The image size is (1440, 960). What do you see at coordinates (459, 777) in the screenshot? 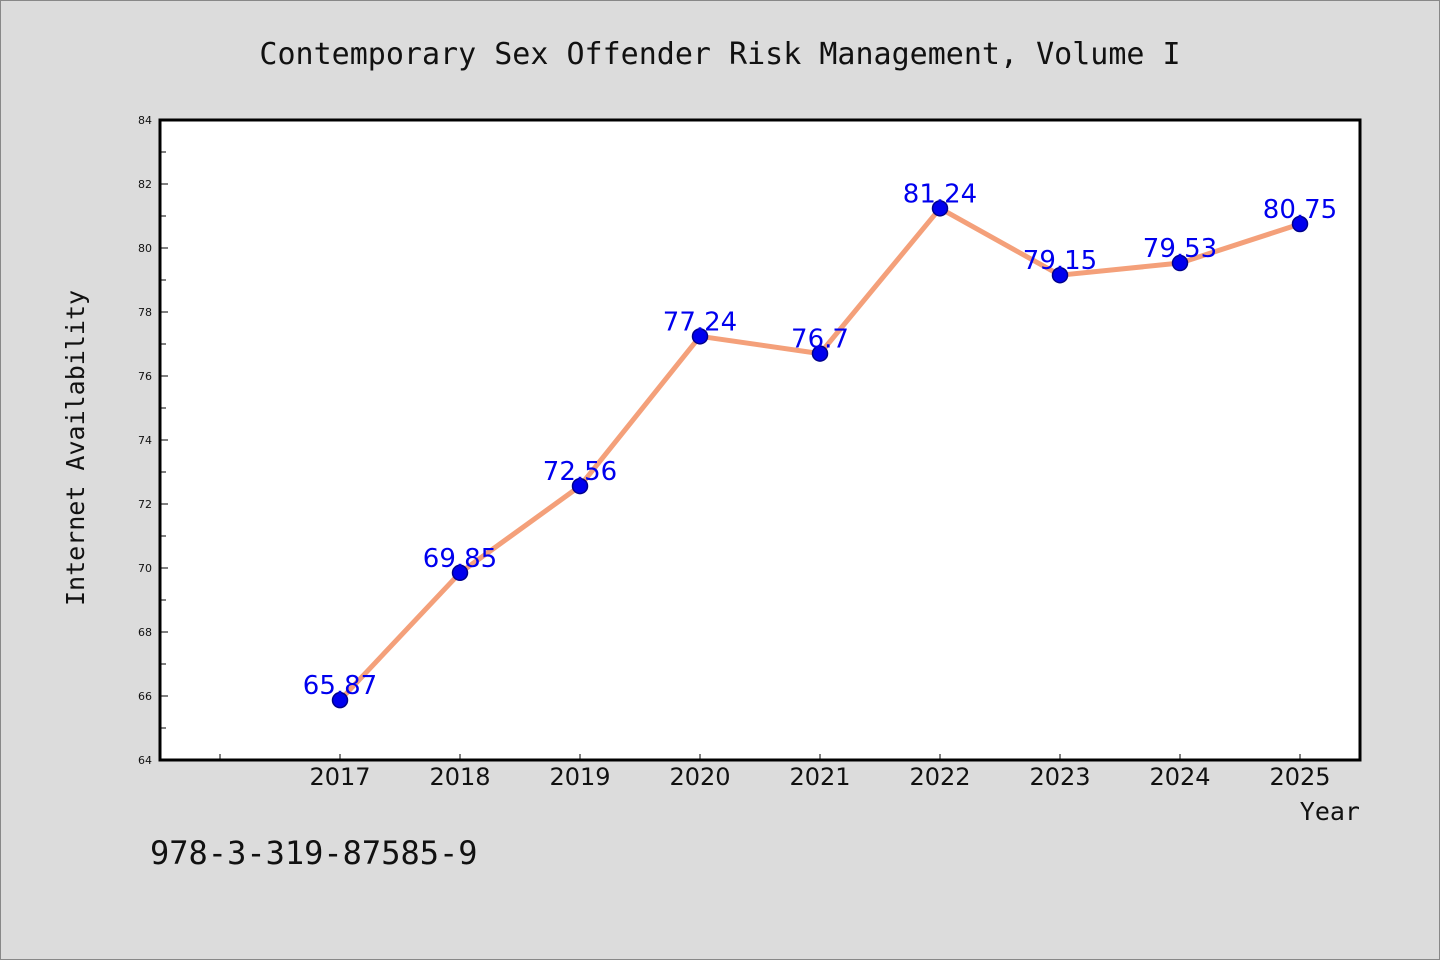
I see `x-tick-label: 2018` at bounding box center [459, 777].